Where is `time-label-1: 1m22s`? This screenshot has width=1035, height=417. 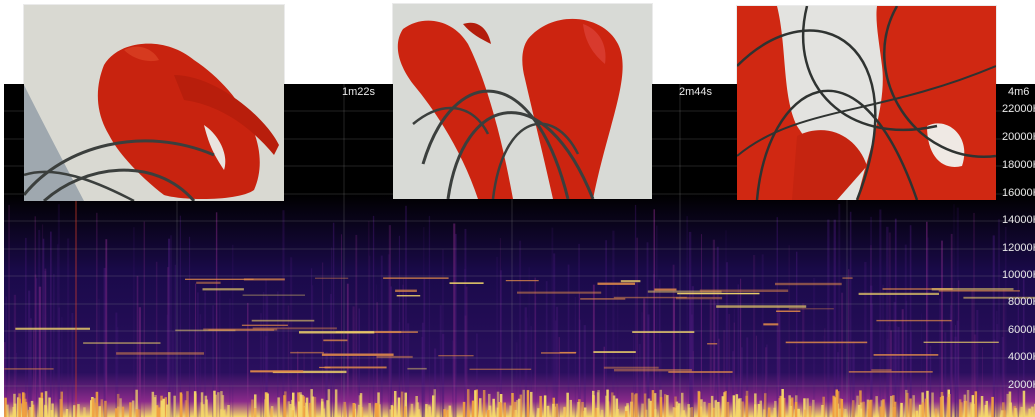
time-label-1: 1m22s is located at coordinates (358, 92).